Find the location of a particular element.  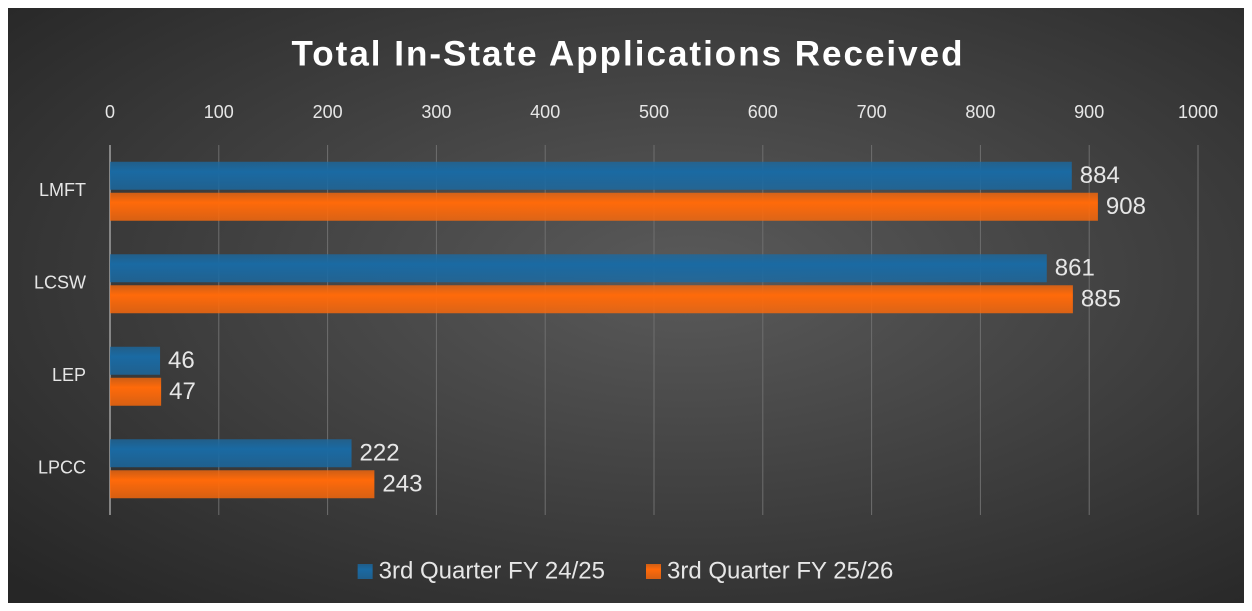

x-tick-label: 400 is located at coordinates (545, 112).